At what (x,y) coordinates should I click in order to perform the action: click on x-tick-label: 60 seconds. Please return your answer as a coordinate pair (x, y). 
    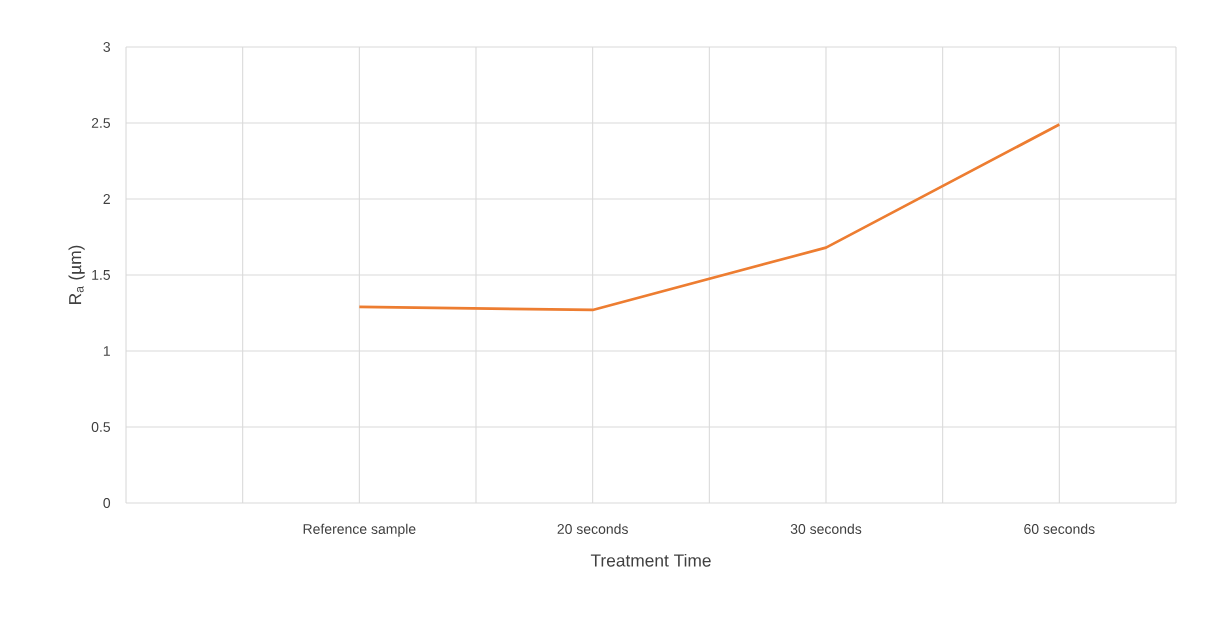
    Looking at the image, I should click on (1059, 528).